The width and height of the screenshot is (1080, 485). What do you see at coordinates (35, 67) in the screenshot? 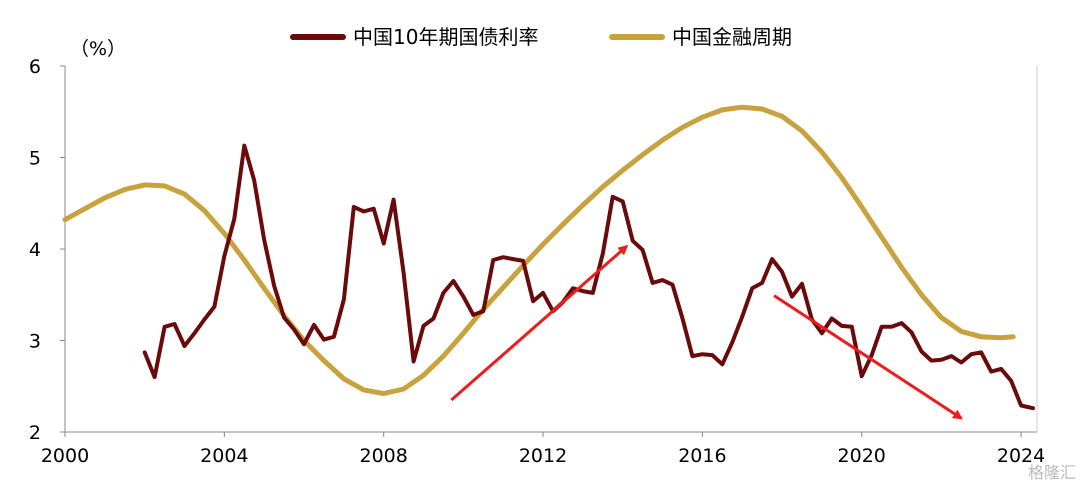
I see `y-tick-label: 6` at bounding box center [35, 67].